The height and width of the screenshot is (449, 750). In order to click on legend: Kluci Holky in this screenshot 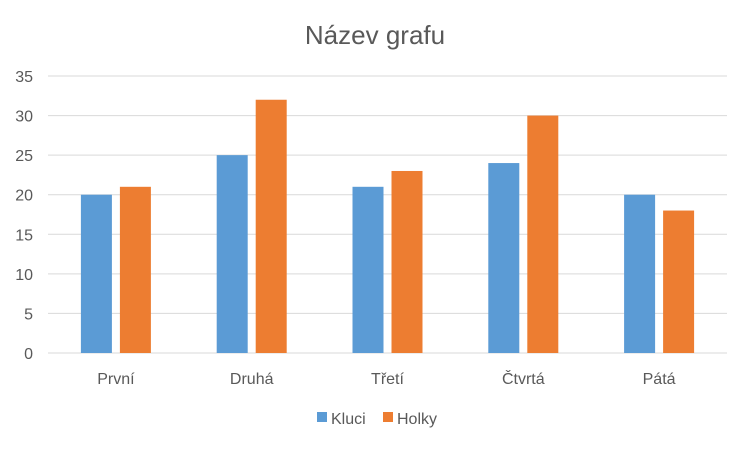, I will do `click(377, 419)`.